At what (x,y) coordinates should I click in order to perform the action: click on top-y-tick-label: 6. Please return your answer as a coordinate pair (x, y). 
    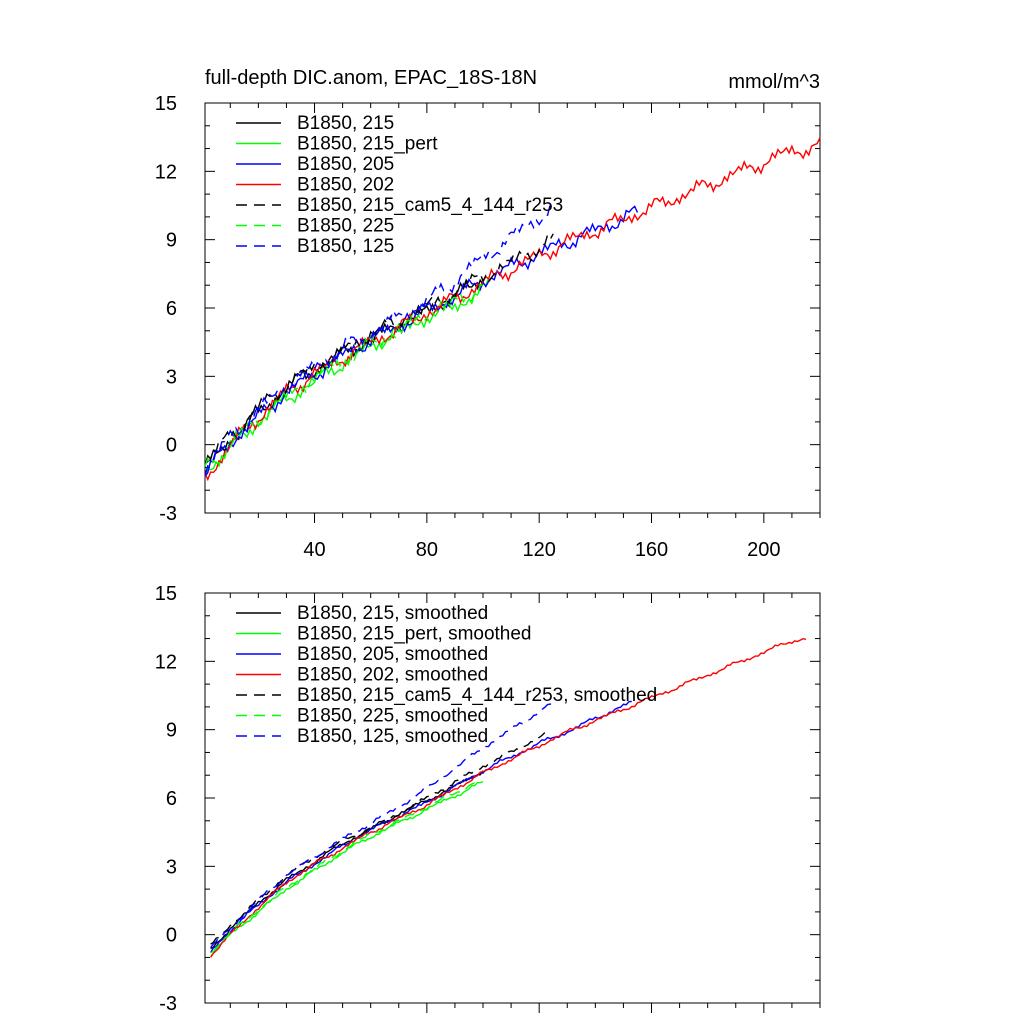
    Looking at the image, I should click on (171, 309).